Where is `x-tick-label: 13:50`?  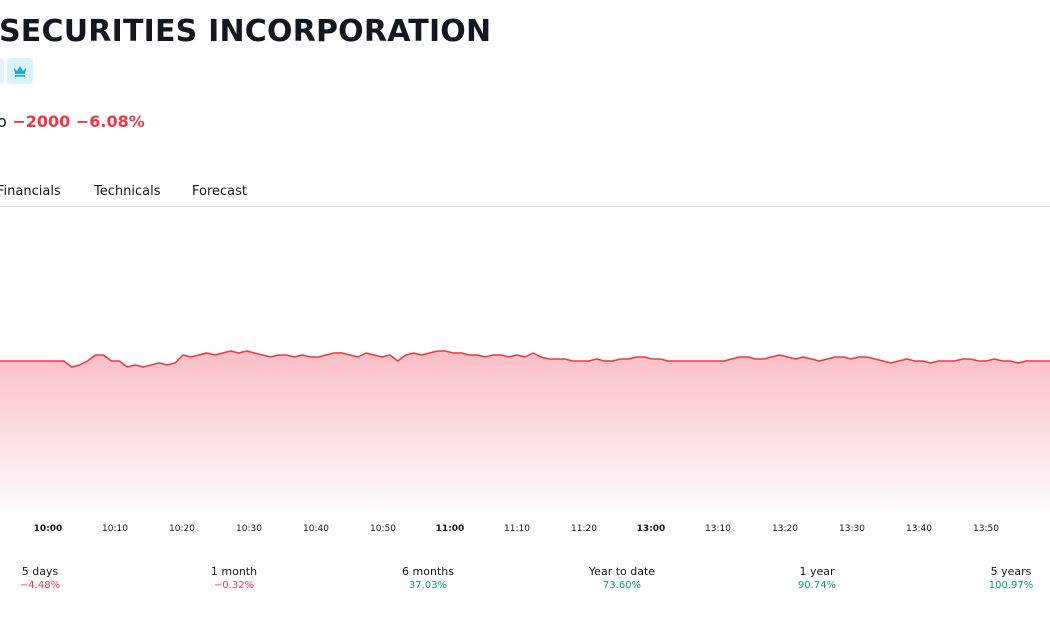
x-tick-label: 13:50 is located at coordinates (986, 529).